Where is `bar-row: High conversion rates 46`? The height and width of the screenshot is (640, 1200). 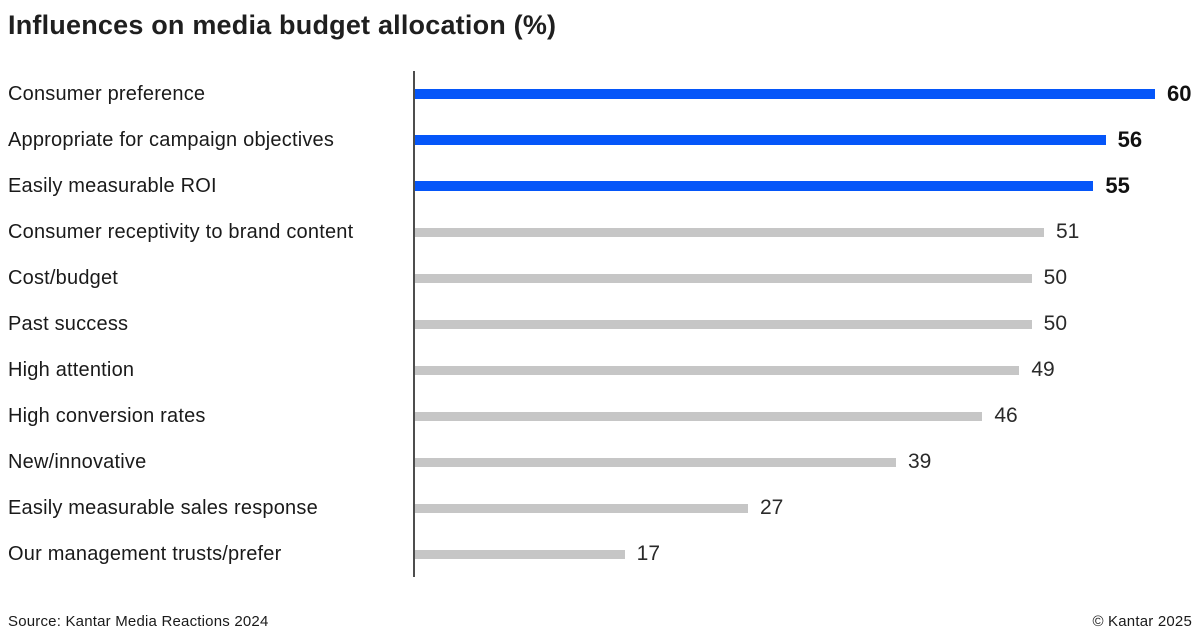
bar-row: High conversion rates 46 is located at coordinates (600, 416).